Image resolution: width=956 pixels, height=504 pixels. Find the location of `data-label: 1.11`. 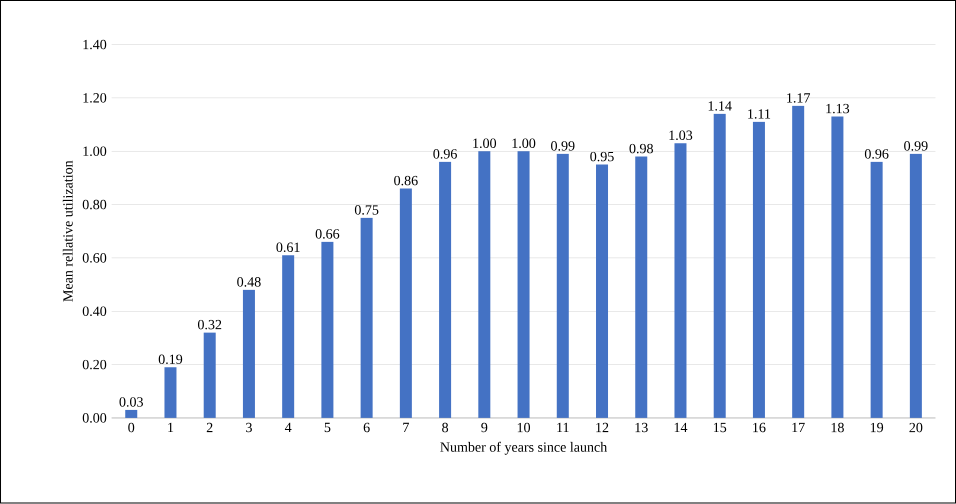

data-label: 1.11 is located at coordinates (759, 114).